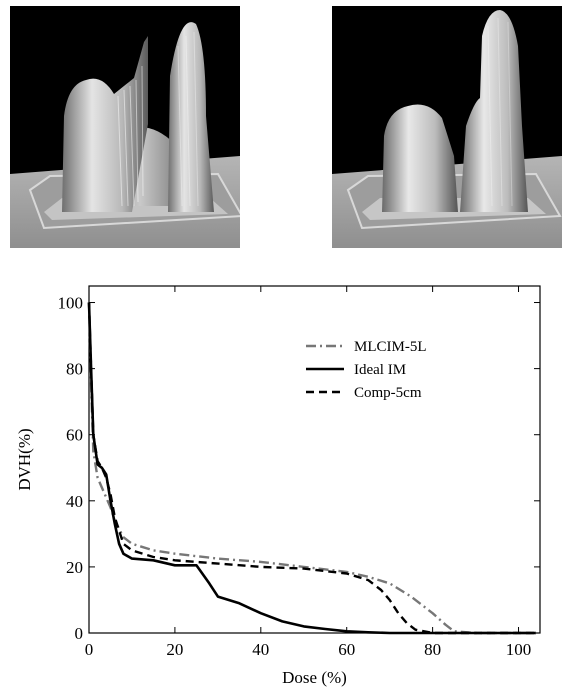 Image resolution: width=575 pixels, height=694 pixels. What do you see at coordinates (174, 649) in the screenshot?
I see `x-tick-label: 20` at bounding box center [174, 649].